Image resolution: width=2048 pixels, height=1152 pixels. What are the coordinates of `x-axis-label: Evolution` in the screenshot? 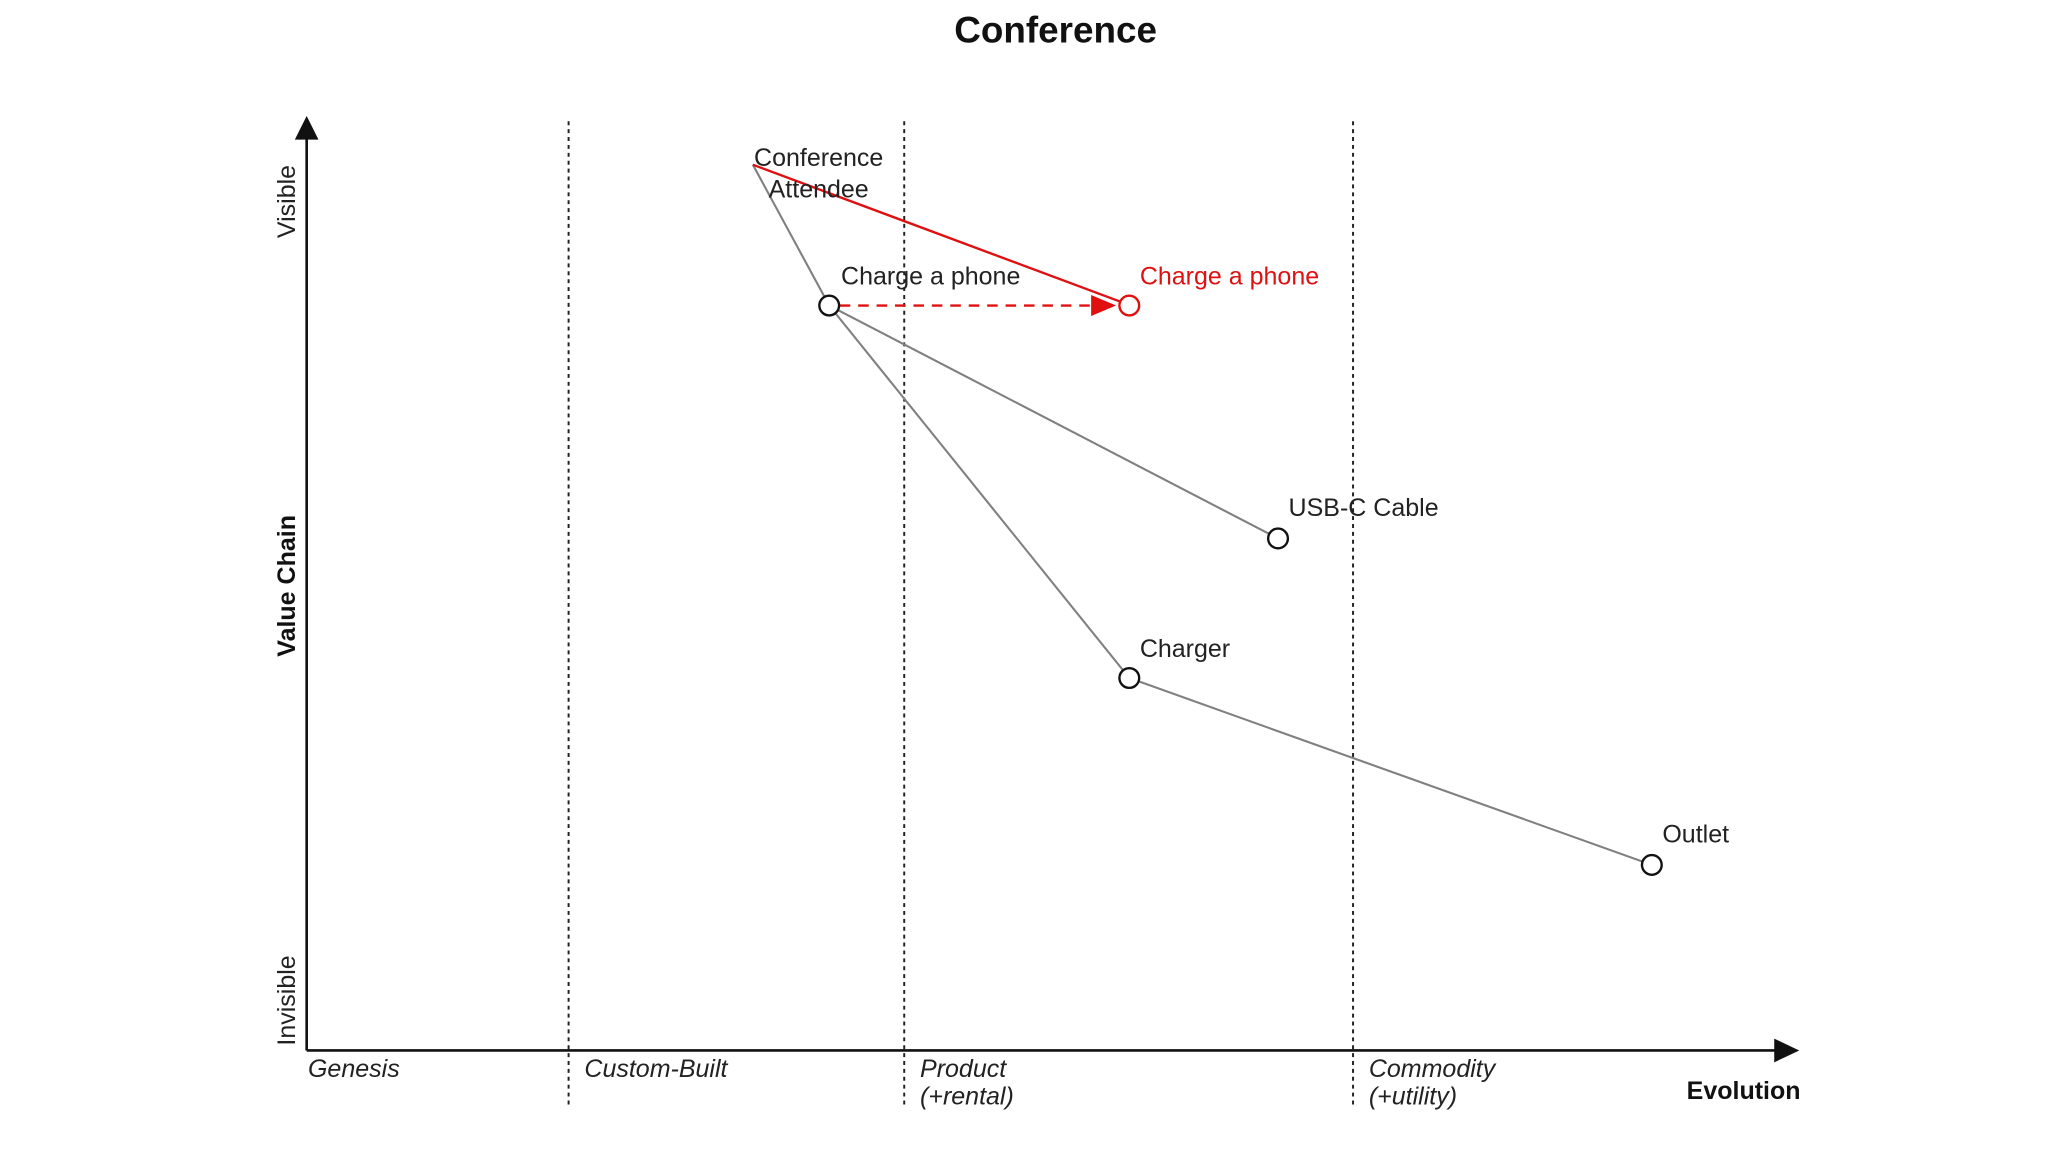 It's located at (1744, 1091).